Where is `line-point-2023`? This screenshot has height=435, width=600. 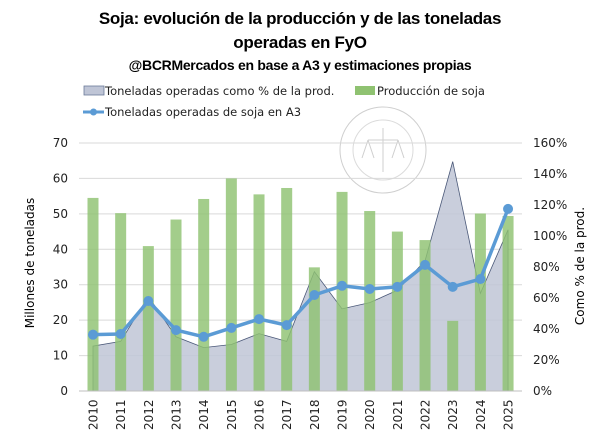
line-point-2023 is located at coordinates (452, 286).